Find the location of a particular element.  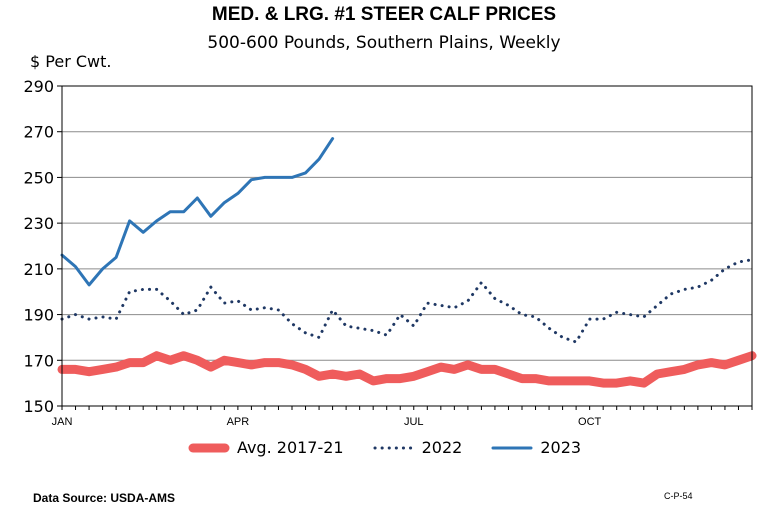

chart-title: MED. & LRG. #1 STEER CALF PRICES is located at coordinates (384, 14).